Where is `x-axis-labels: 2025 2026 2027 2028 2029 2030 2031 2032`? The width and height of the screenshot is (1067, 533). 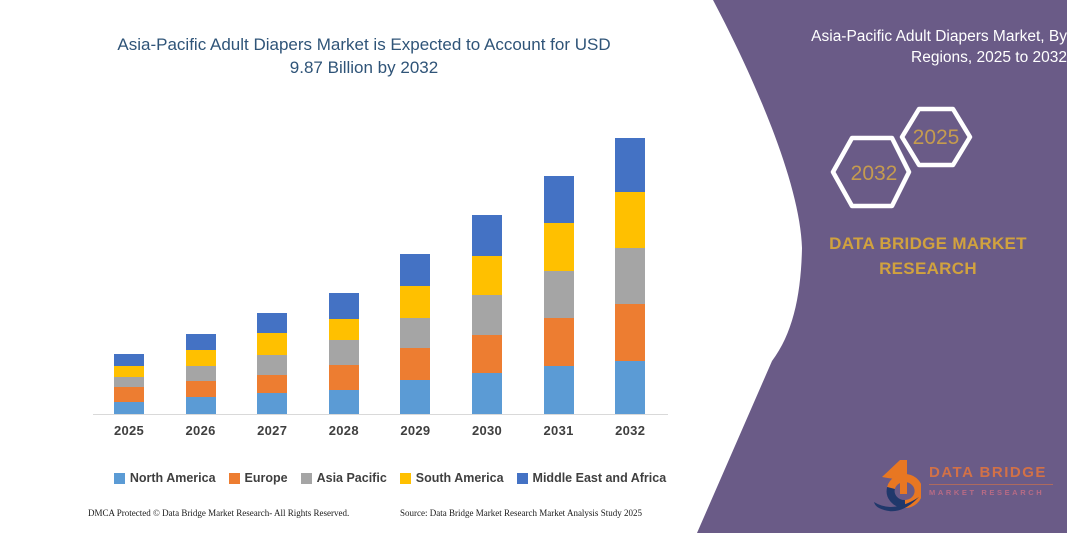
x-axis-labels: 2025 2026 2027 2028 2029 2030 2031 2032 is located at coordinates (382, 432).